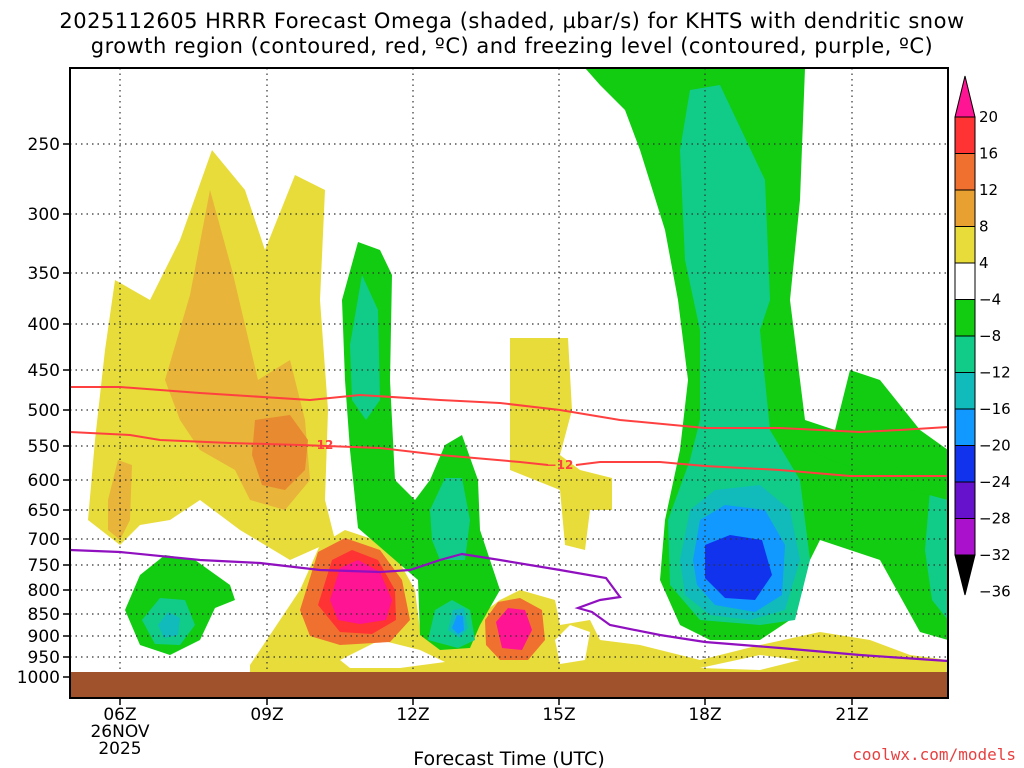 The image size is (1024, 768). I want to click on isotherm-upper, so click(509, 410).